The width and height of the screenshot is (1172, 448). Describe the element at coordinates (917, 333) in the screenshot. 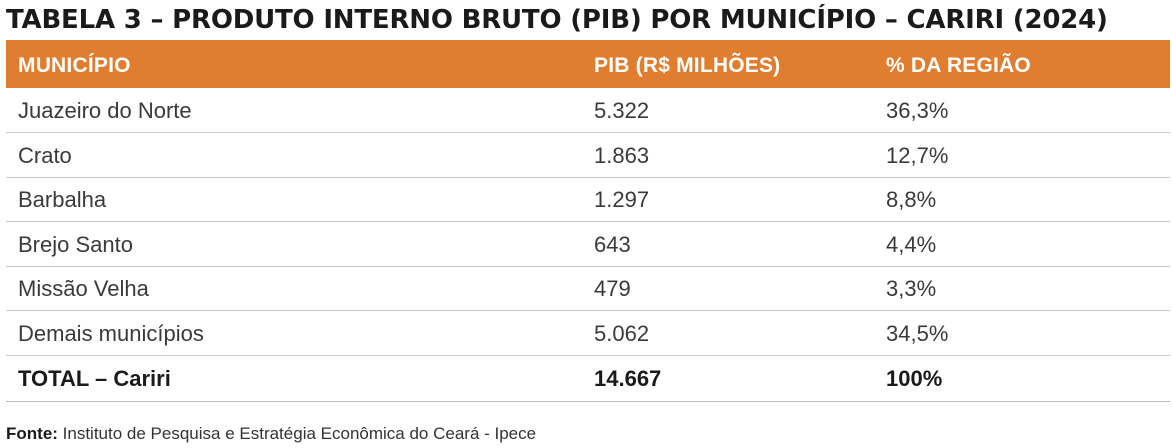

I see `cell-percent: 34,5%` at that location.